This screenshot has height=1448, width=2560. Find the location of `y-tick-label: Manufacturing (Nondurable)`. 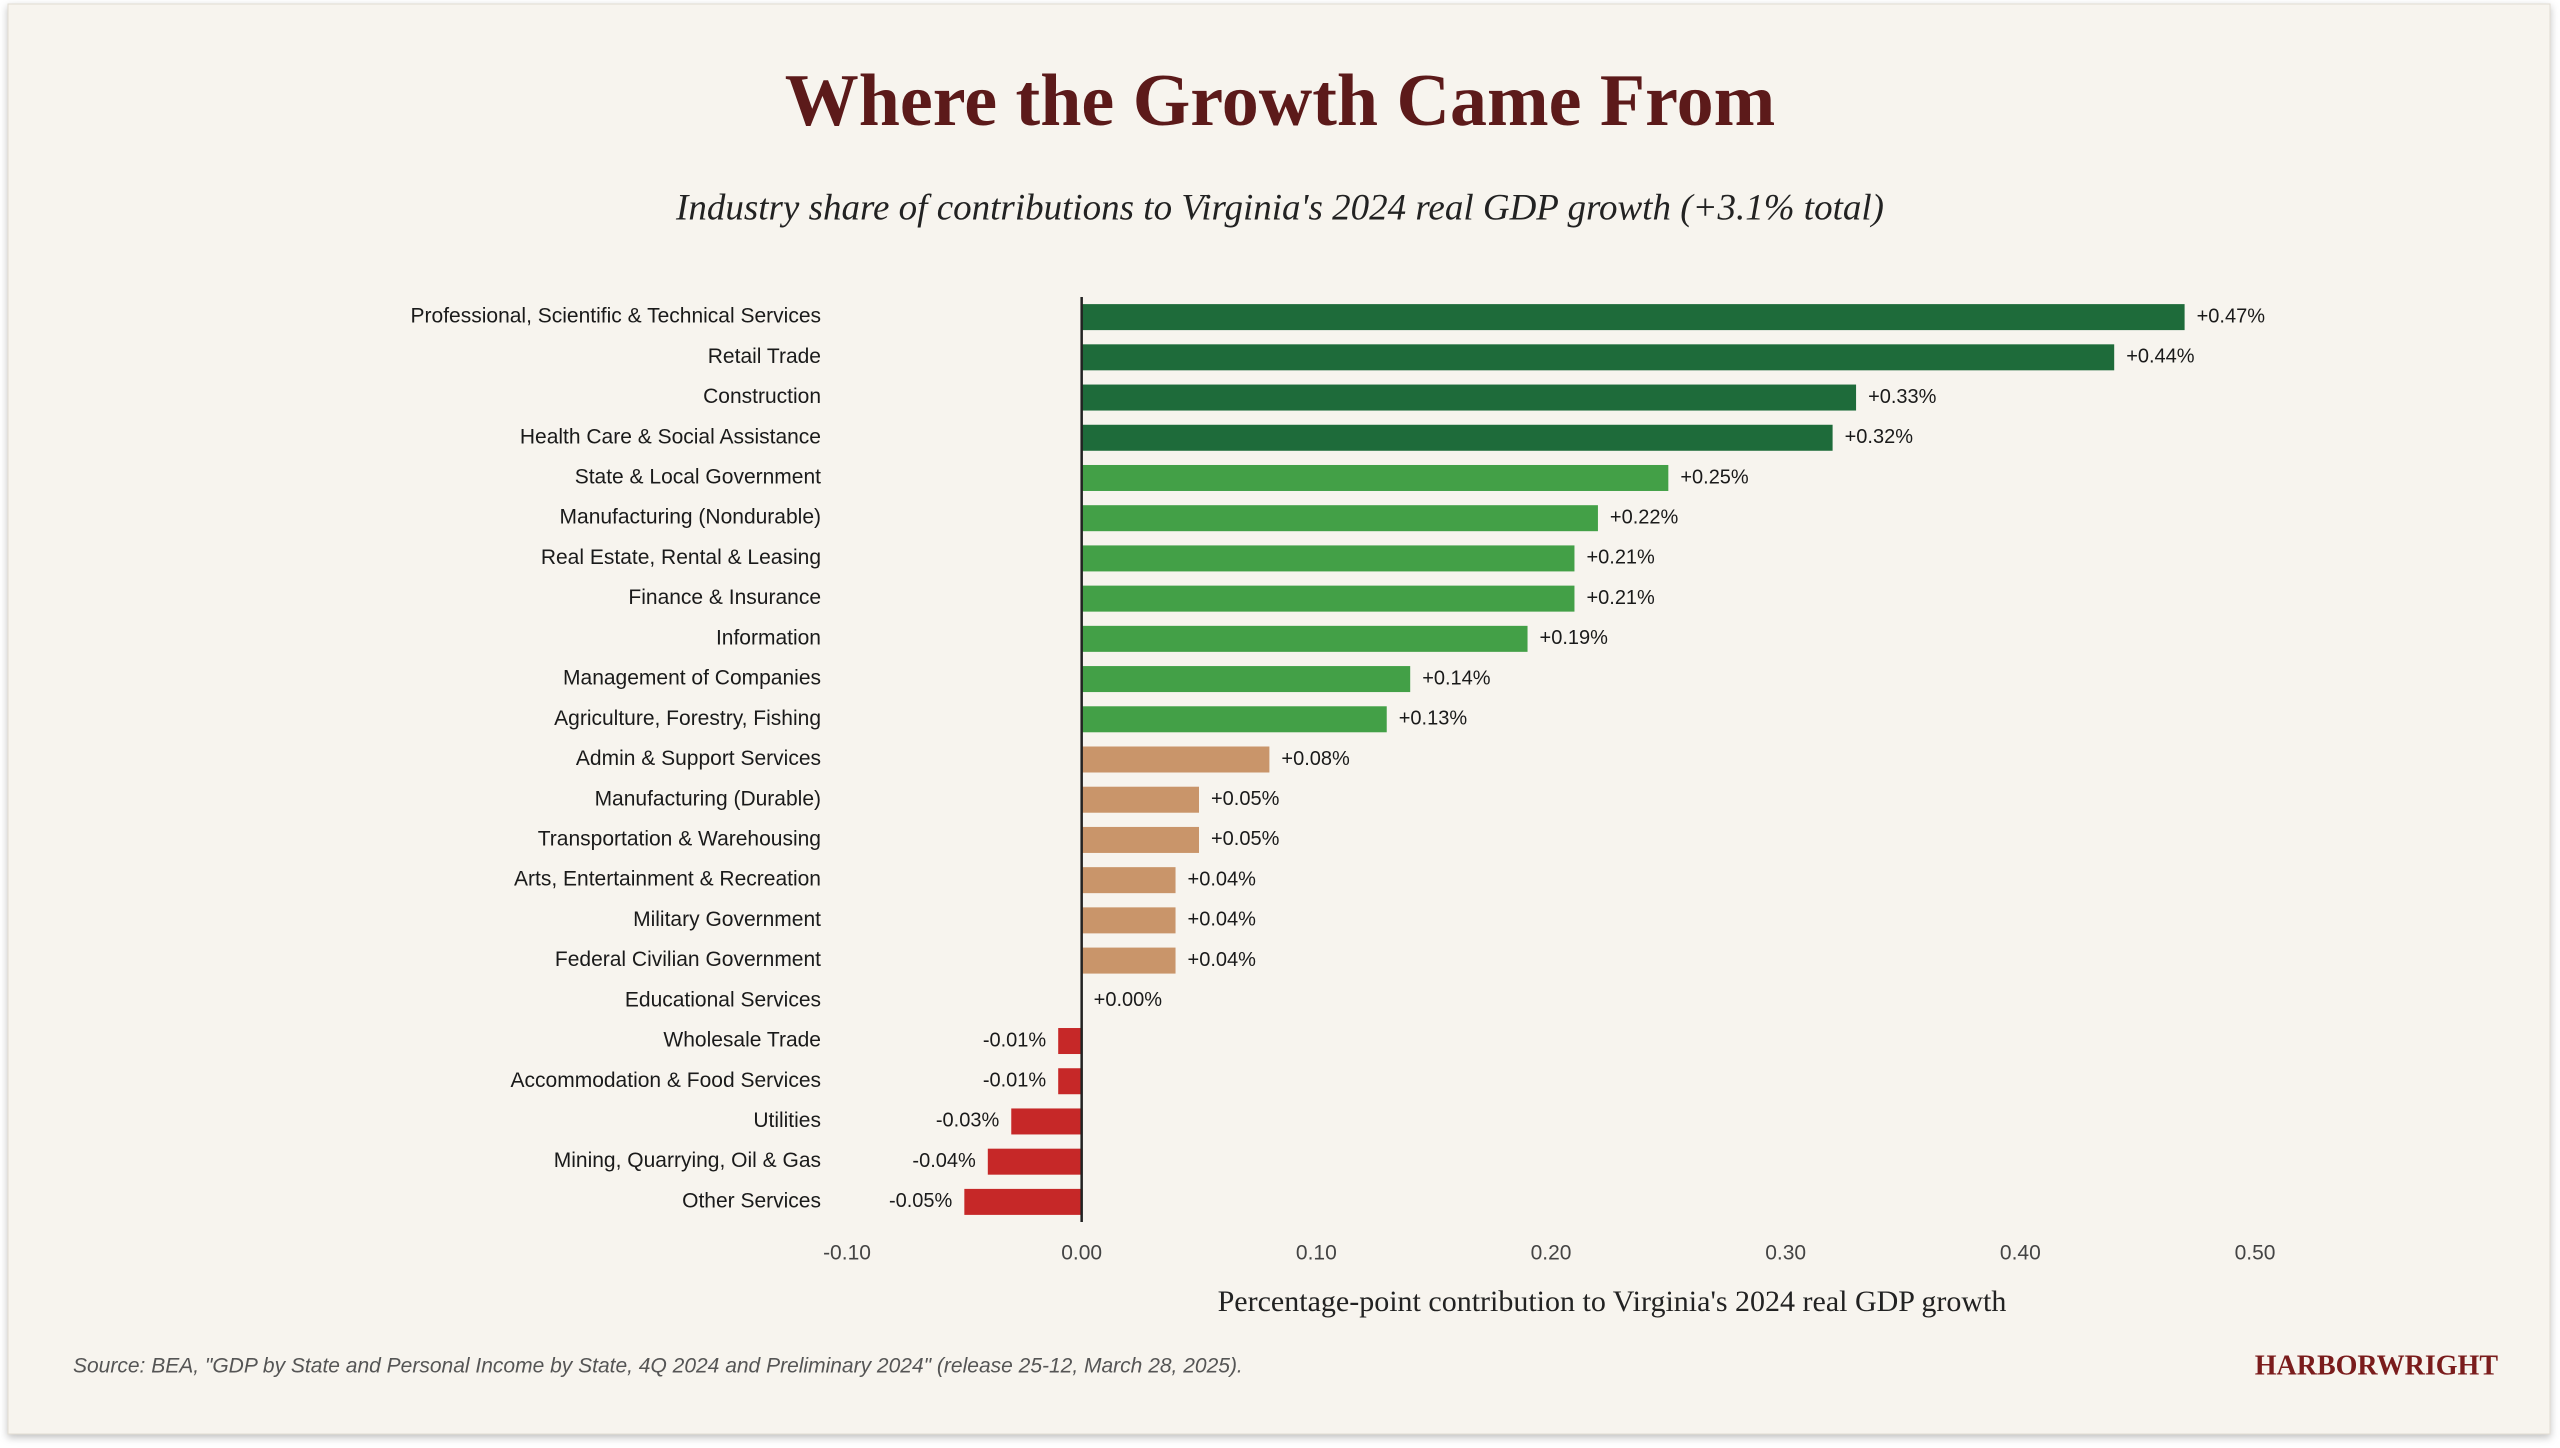

y-tick-label: Manufacturing (Nondurable) is located at coordinates (690, 517).